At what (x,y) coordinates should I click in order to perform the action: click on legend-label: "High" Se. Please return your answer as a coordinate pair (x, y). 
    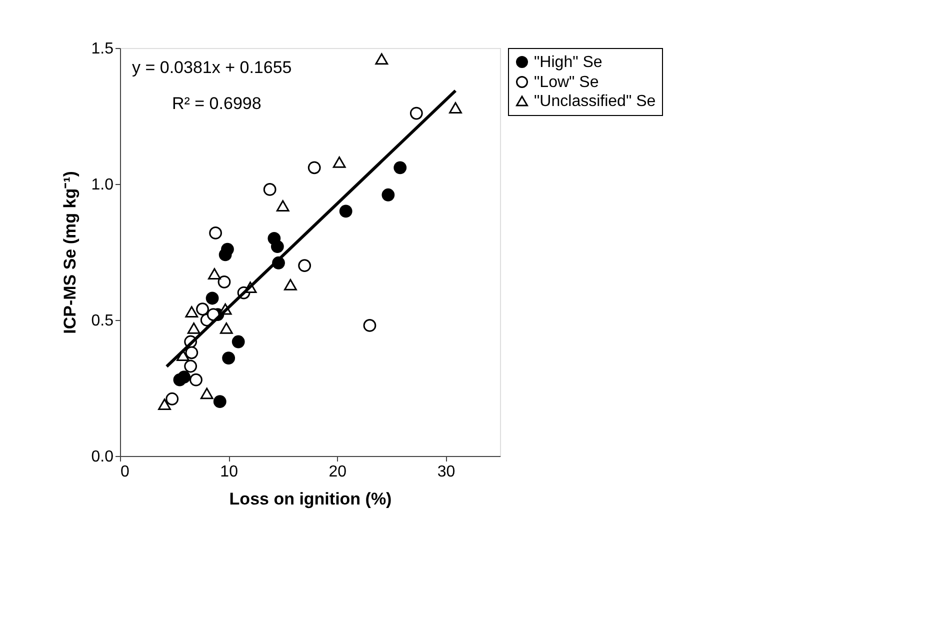
    Looking at the image, I should click on (568, 62).